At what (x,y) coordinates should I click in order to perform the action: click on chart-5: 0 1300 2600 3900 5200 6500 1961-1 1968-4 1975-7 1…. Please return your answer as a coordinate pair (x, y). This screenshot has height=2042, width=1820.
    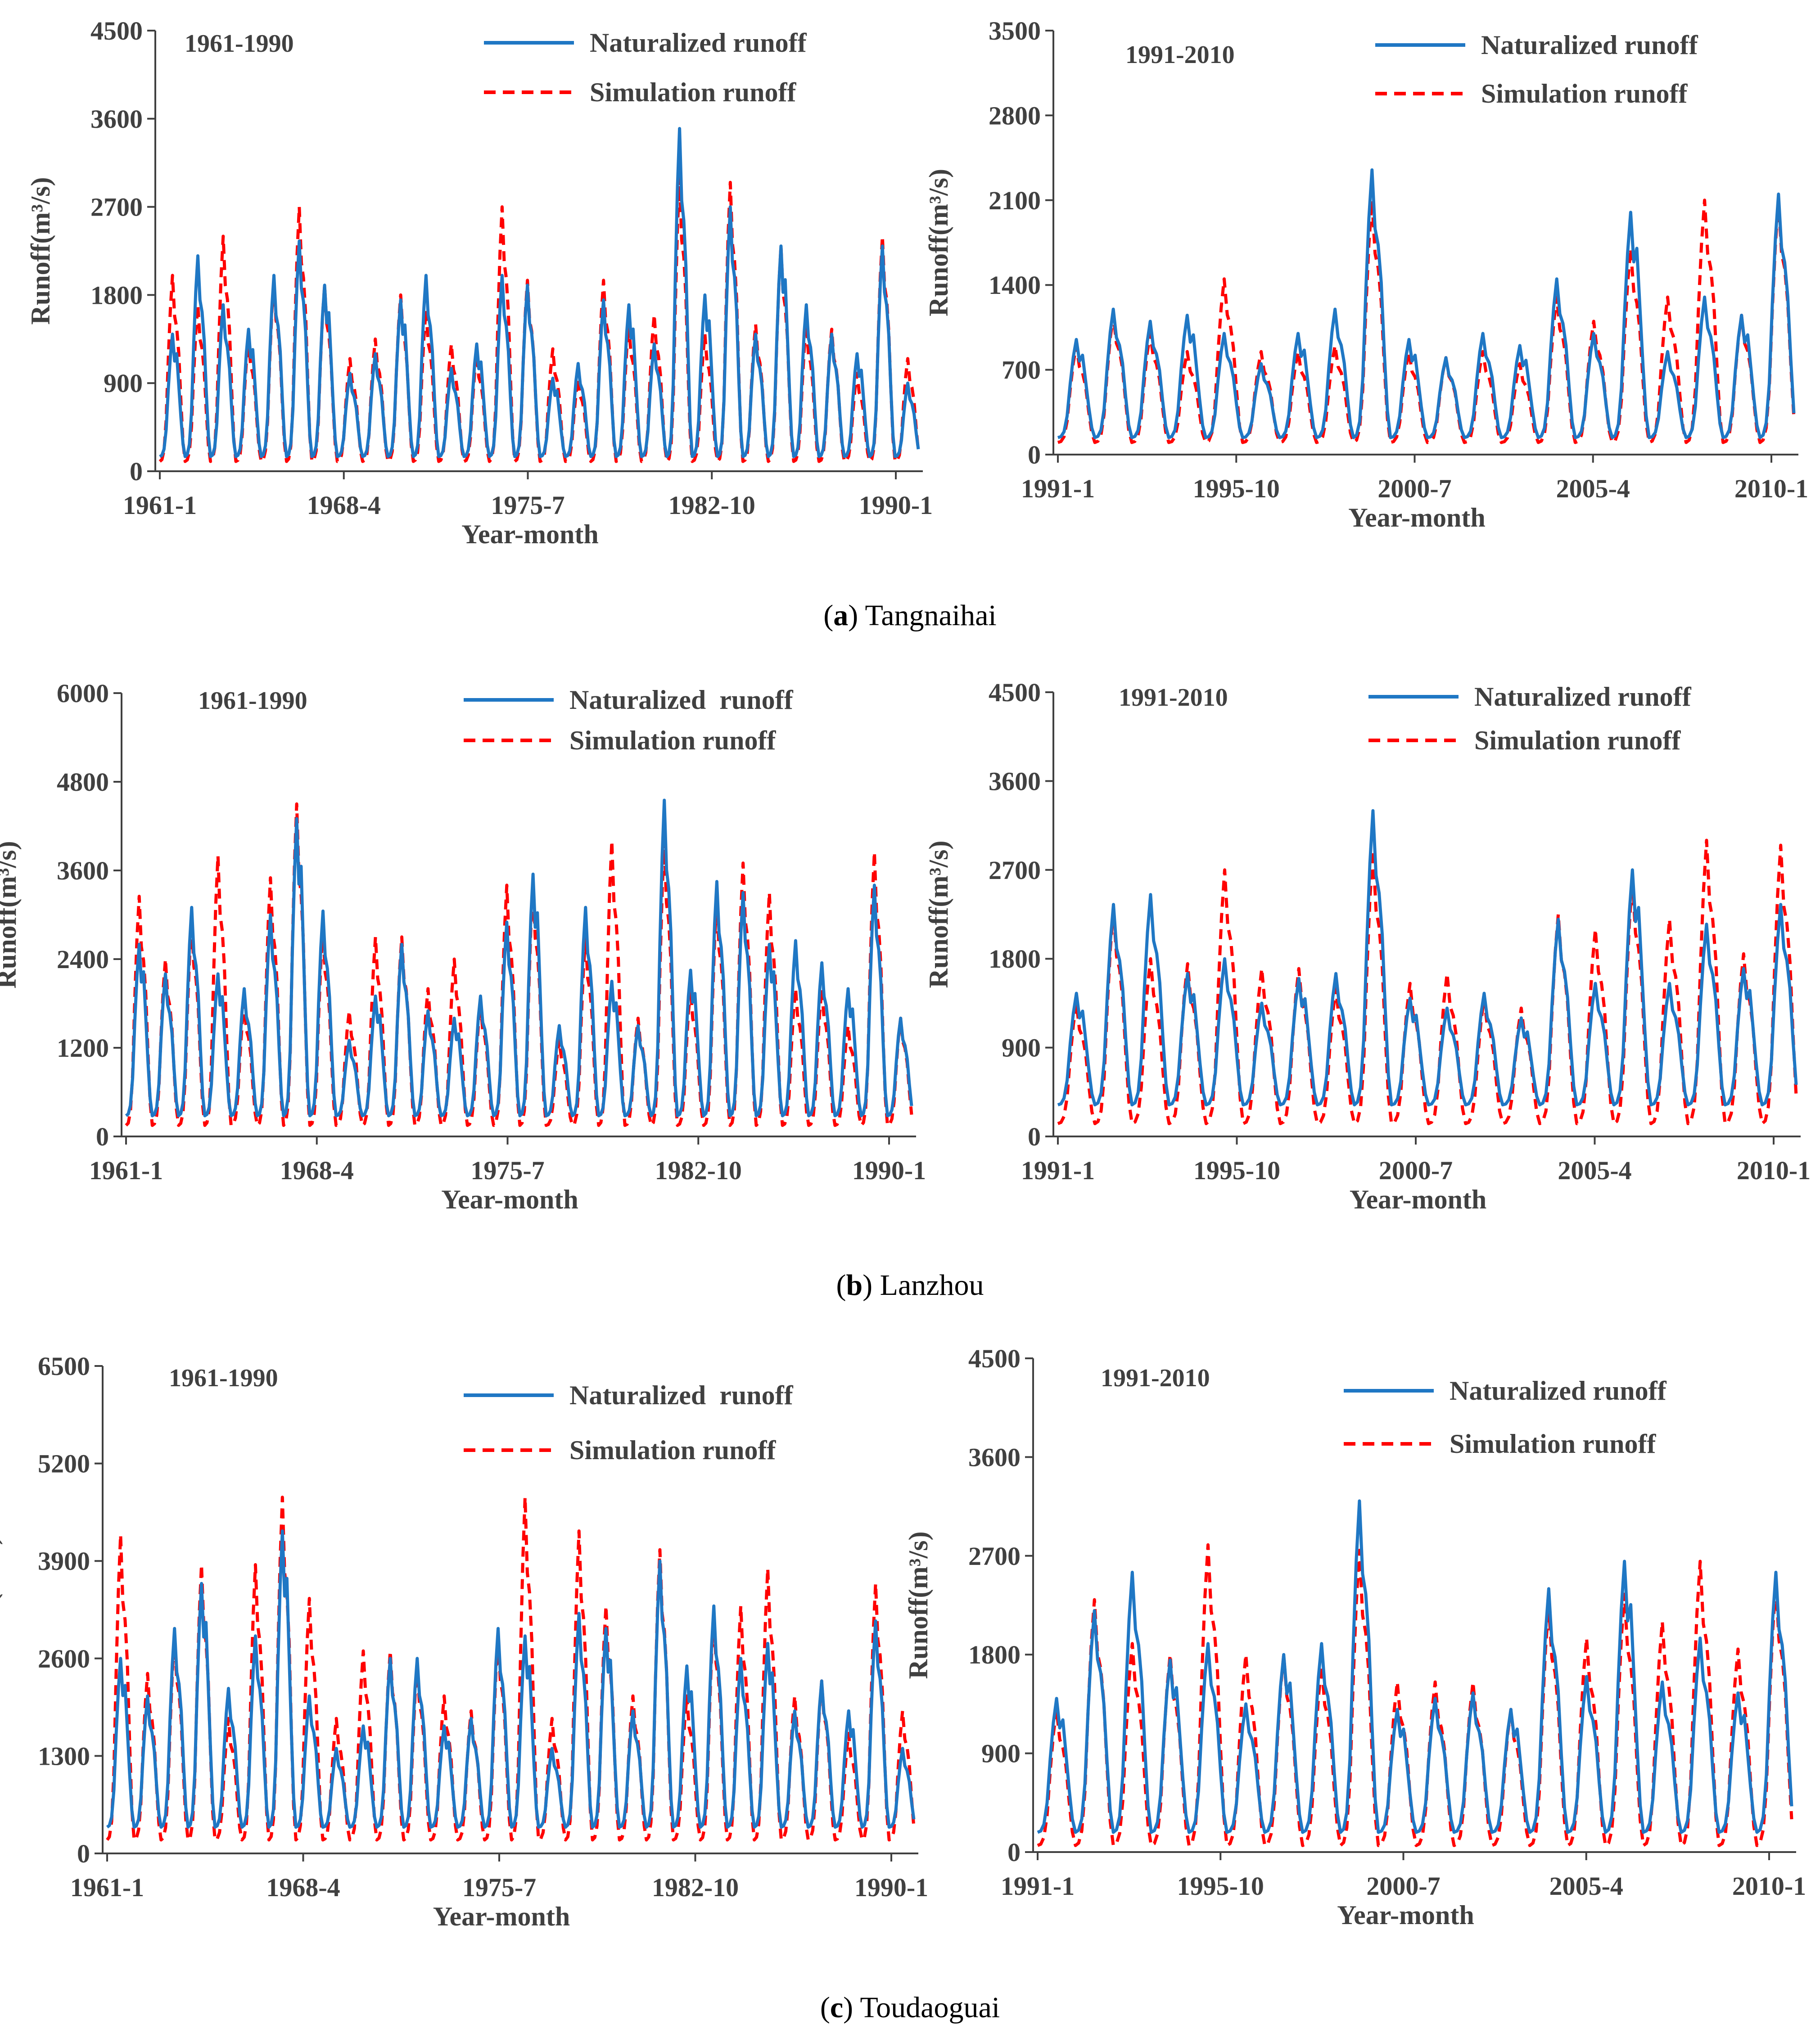
    Looking at the image, I should click on (464, 1642).